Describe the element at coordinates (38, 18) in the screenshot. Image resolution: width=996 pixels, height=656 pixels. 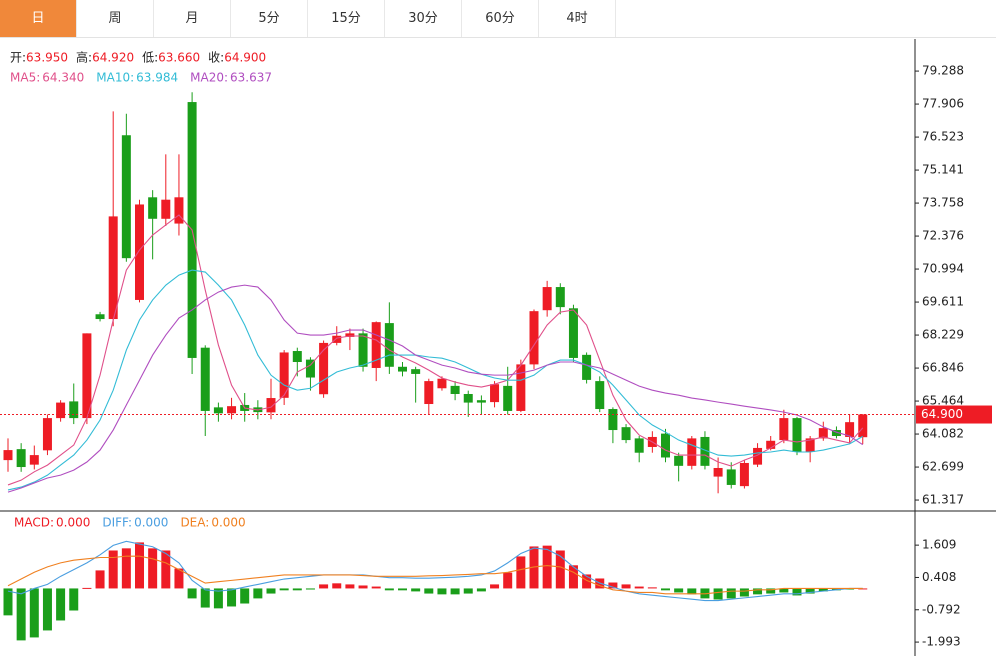
I see `tab: 日` at that location.